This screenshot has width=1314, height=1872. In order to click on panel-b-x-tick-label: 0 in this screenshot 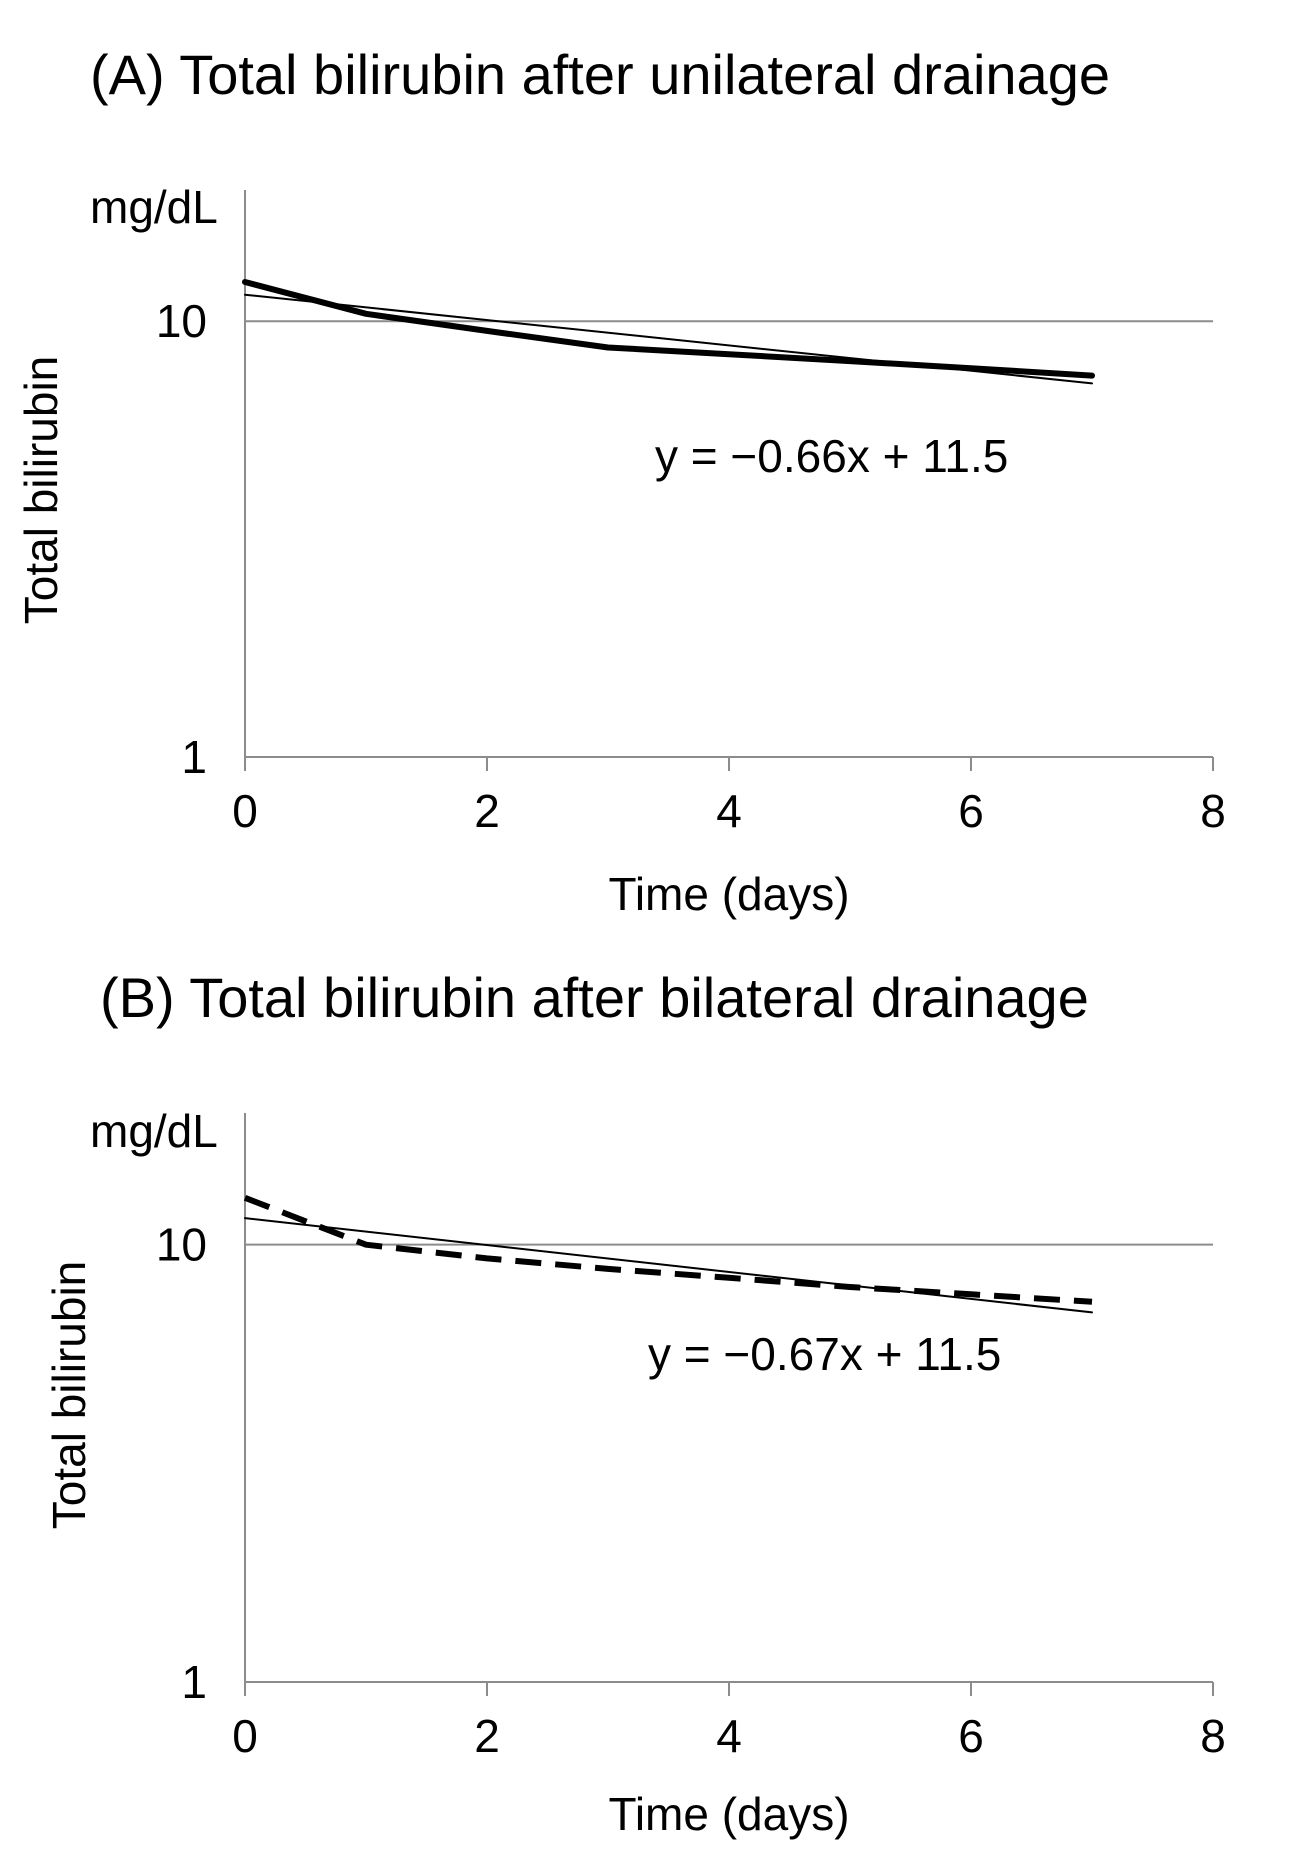, I will do `click(245, 1736)`.